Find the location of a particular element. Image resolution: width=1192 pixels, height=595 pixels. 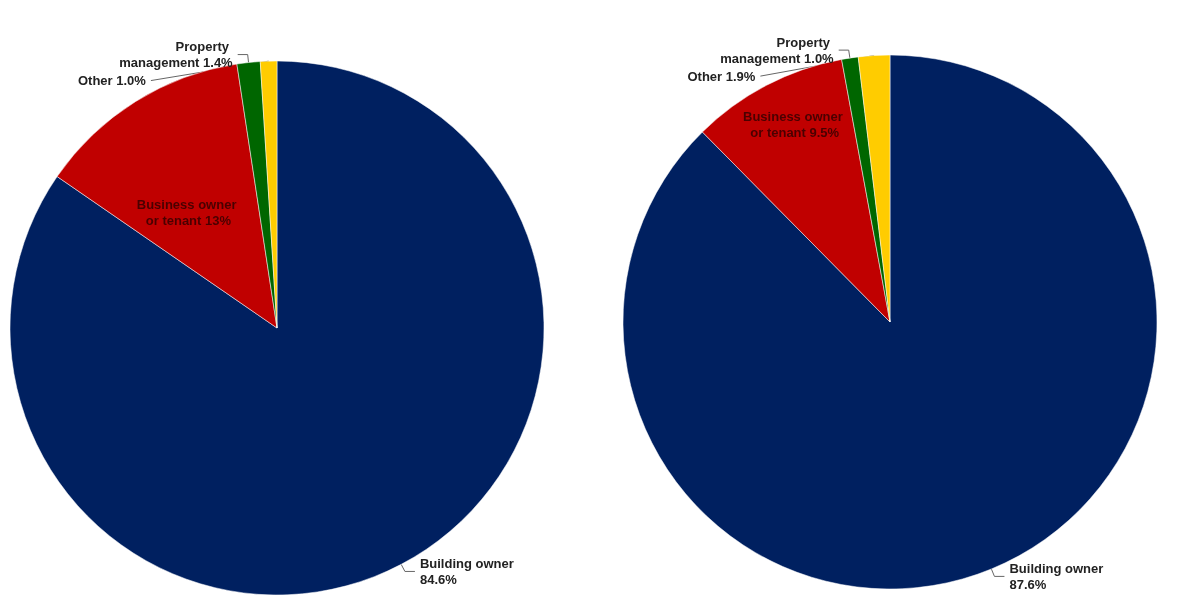

slice-label: Business owner or tenant 9.5% is located at coordinates (793, 125).